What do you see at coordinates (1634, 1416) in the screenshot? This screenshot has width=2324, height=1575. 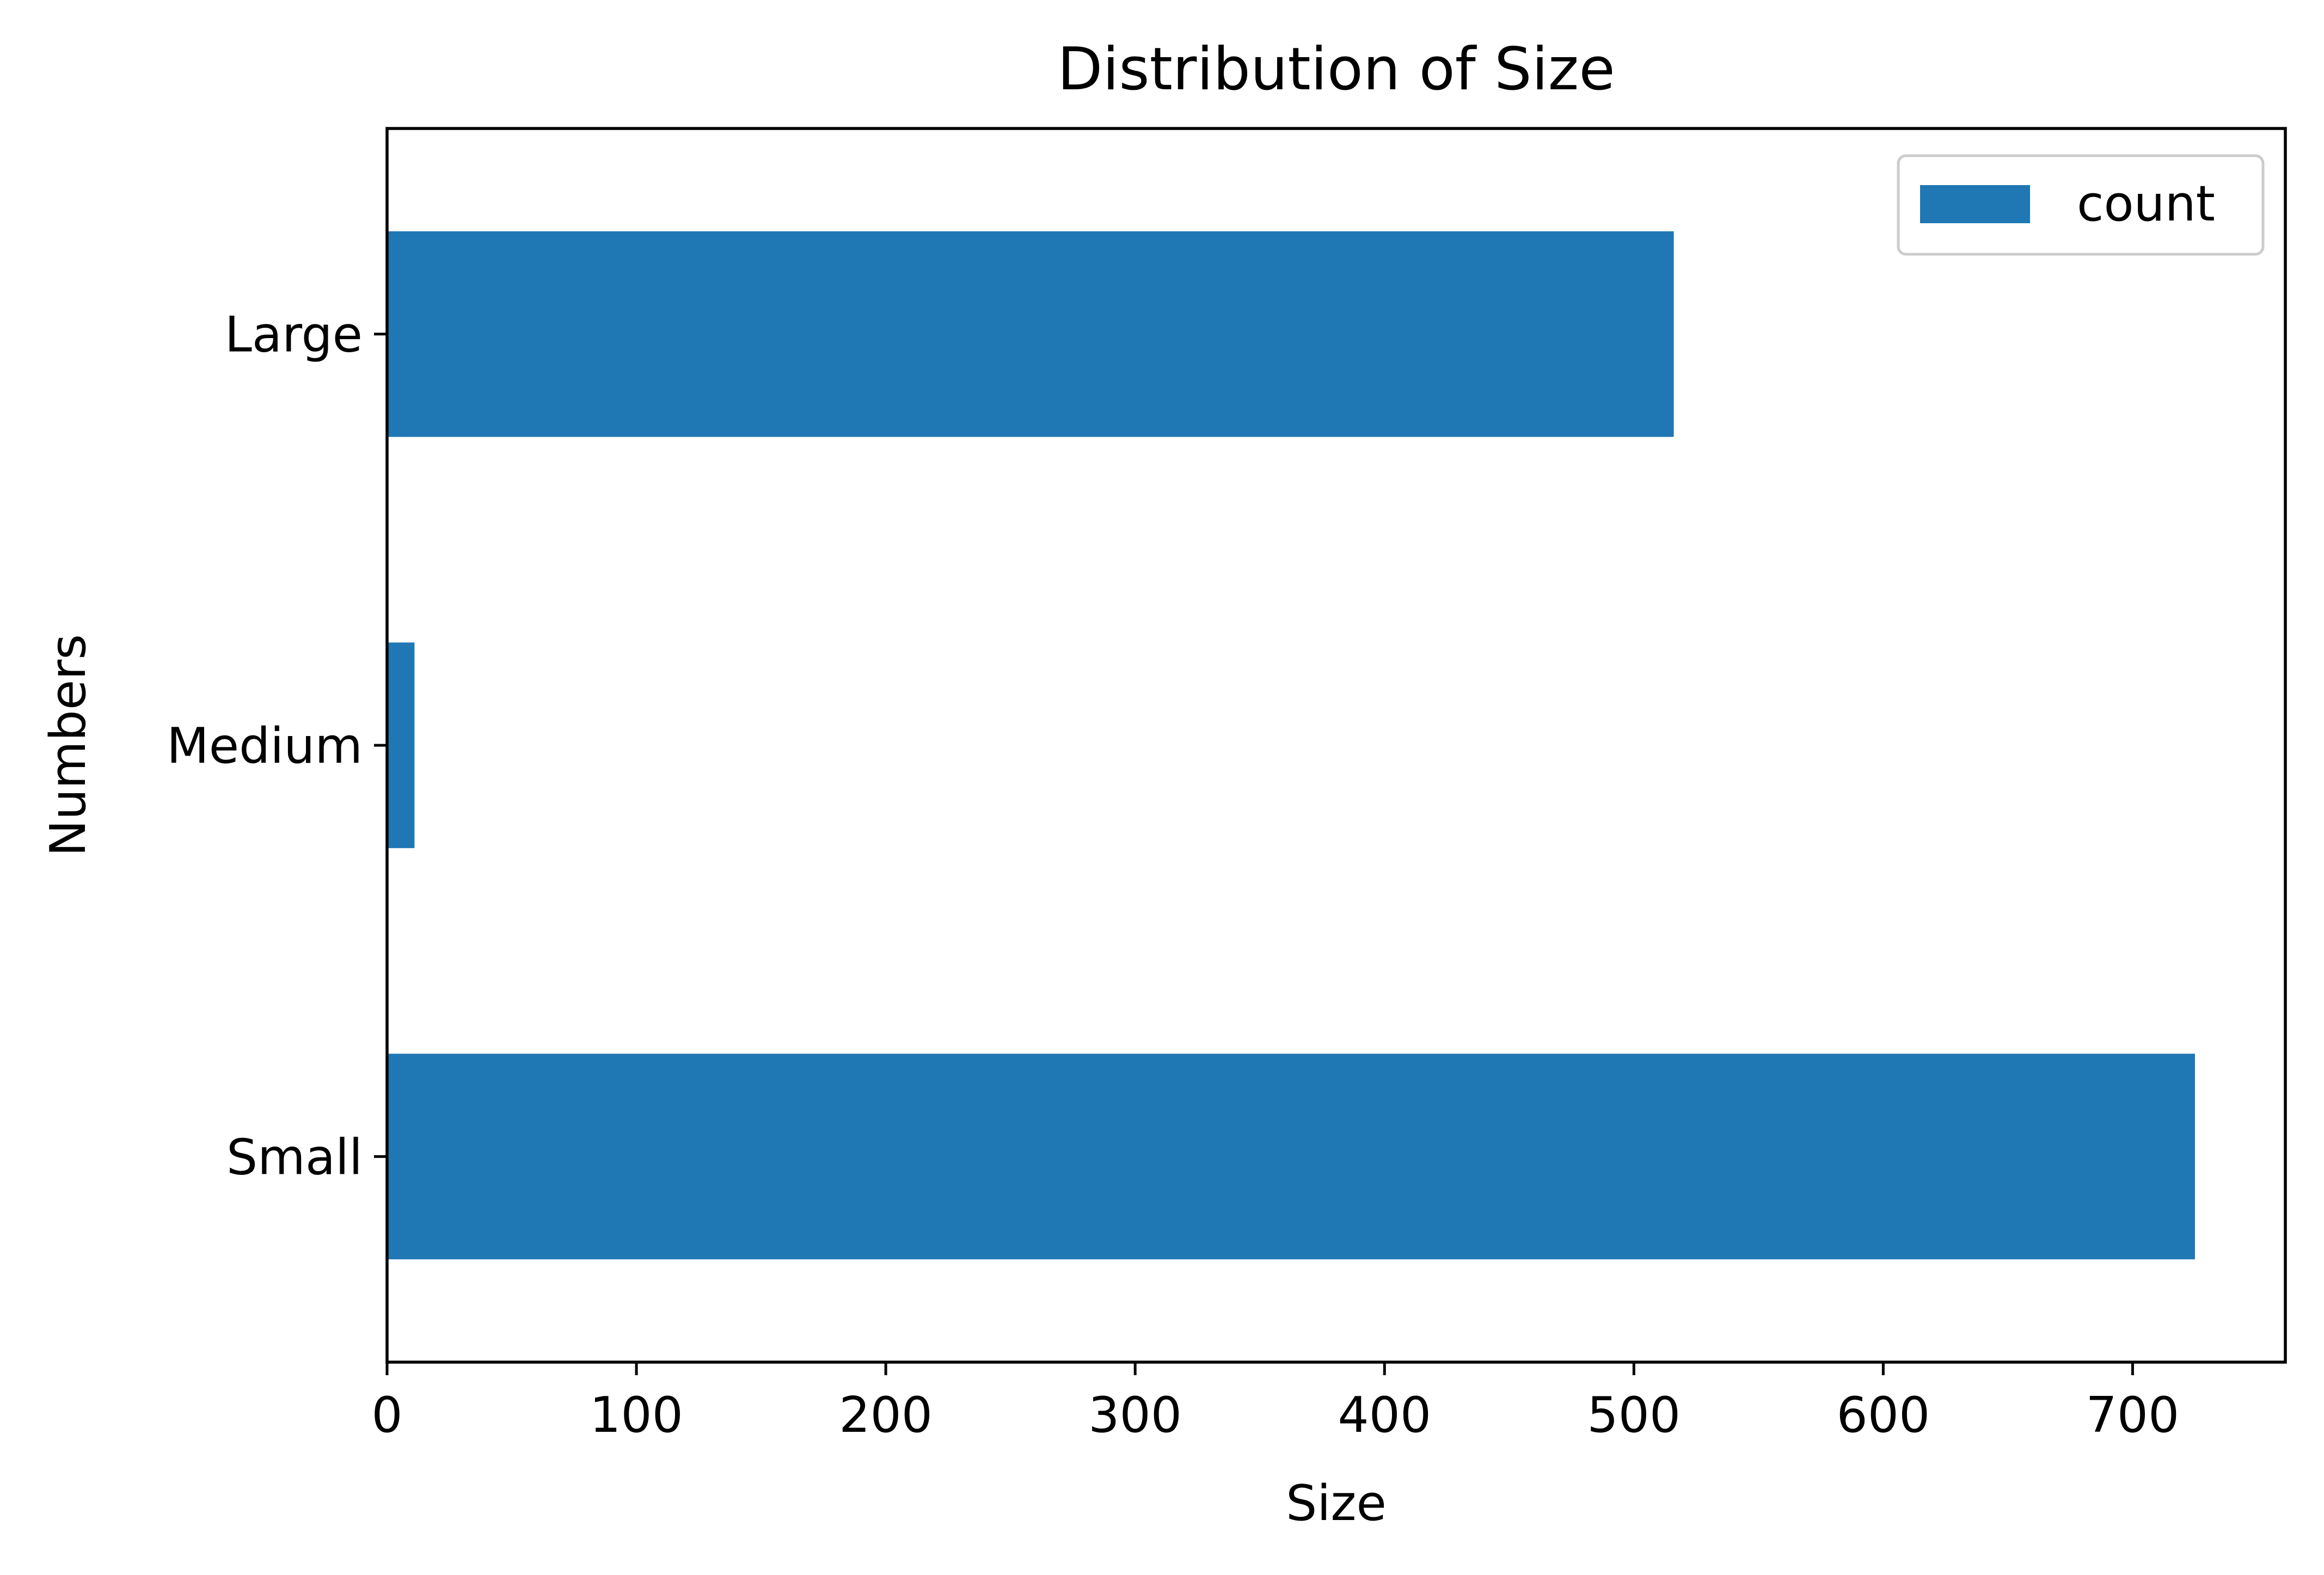 I see `x-tick-label: 500` at bounding box center [1634, 1416].